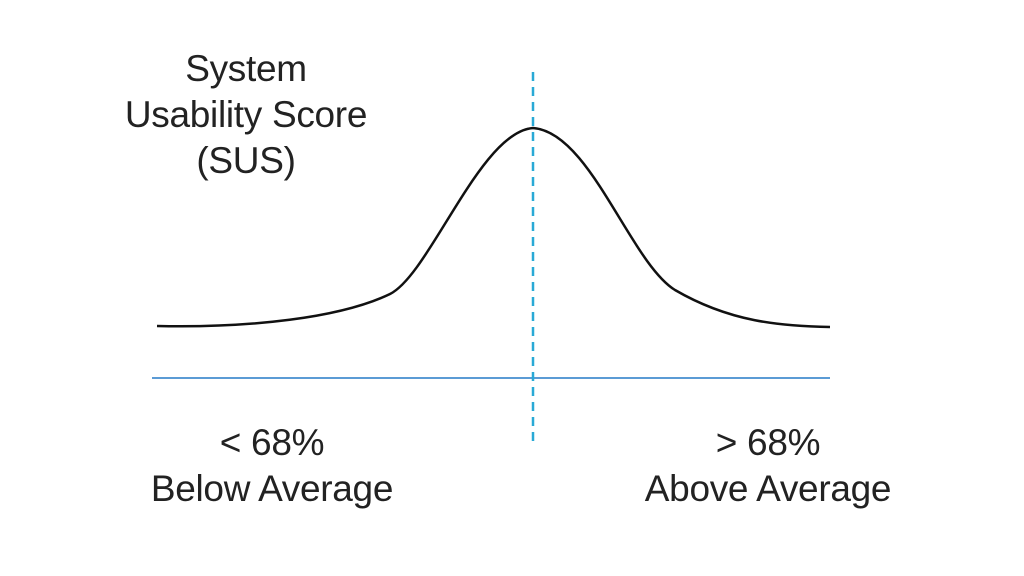 This screenshot has width=1024, height=576. Describe the element at coordinates (768, 442) in the screenshot. I see `above-threshold-value: > 68%` at that location.